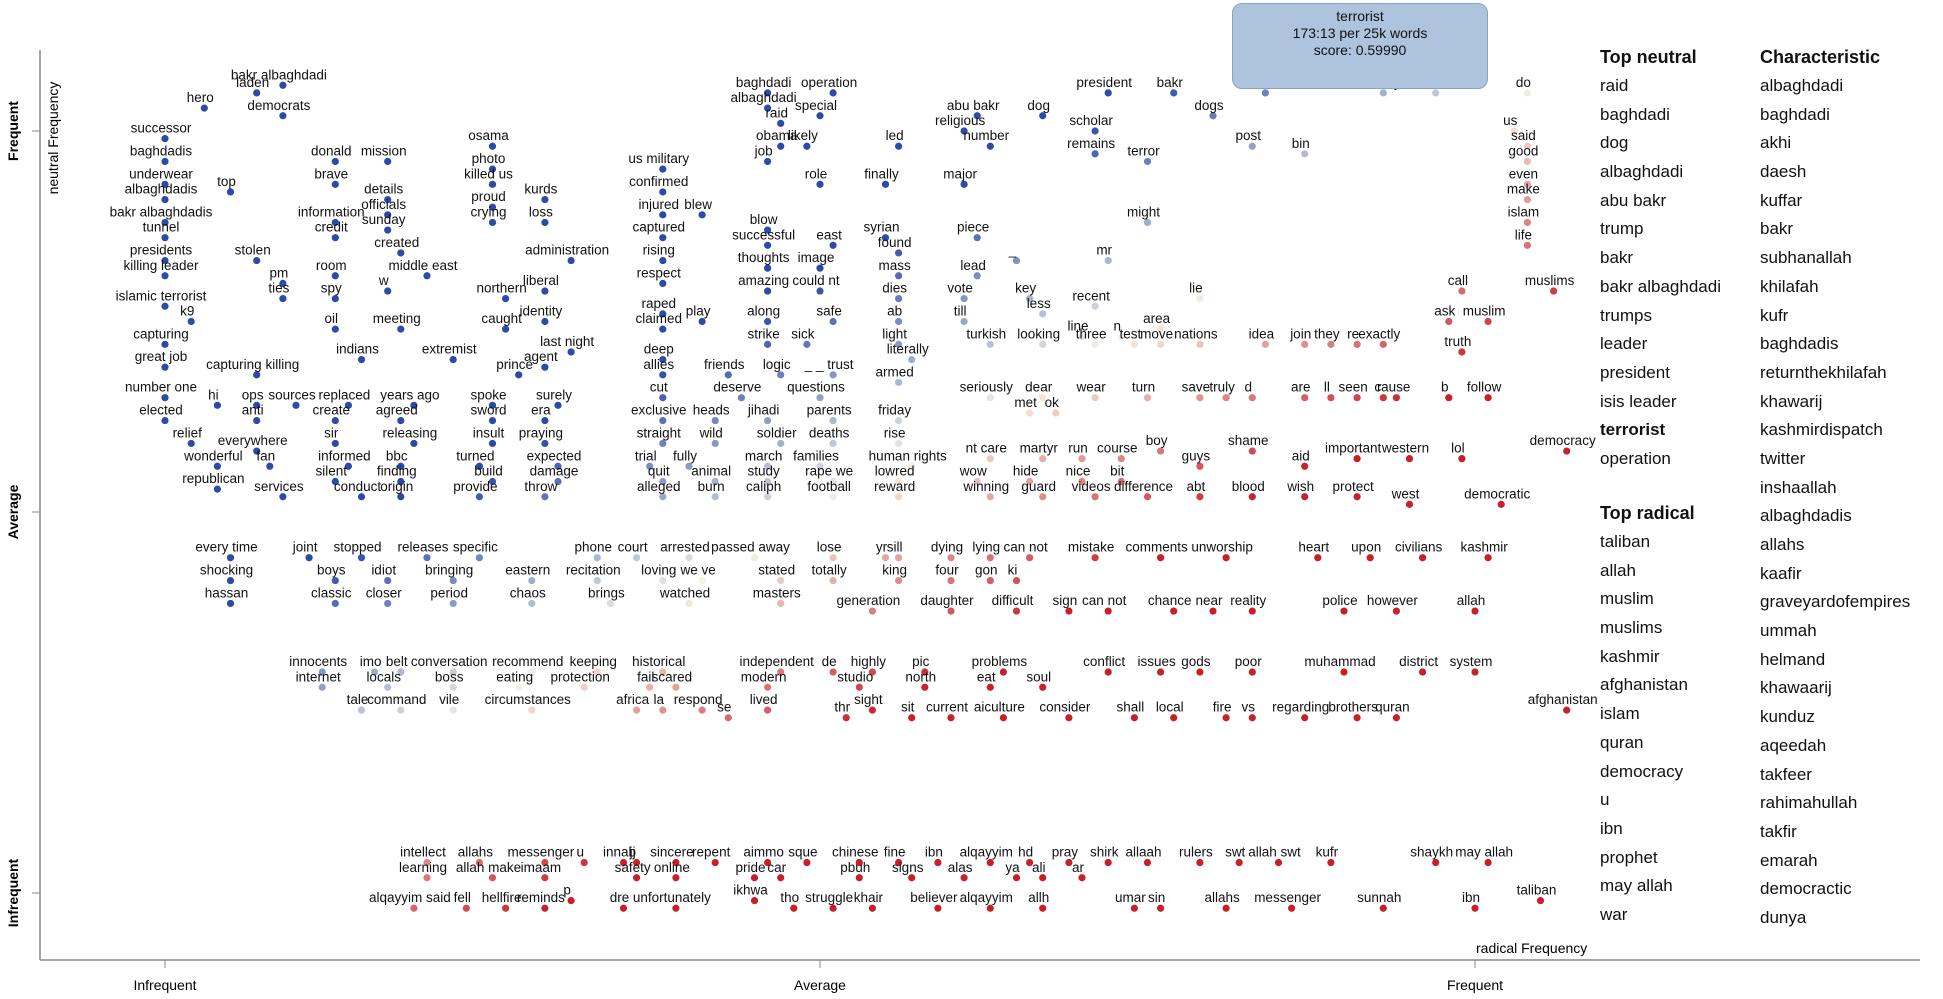  What do you see at coordinates (1627, 599) in the screenshot?
I see `top-radical-term: muslim` at bounding box center [1627, 599].